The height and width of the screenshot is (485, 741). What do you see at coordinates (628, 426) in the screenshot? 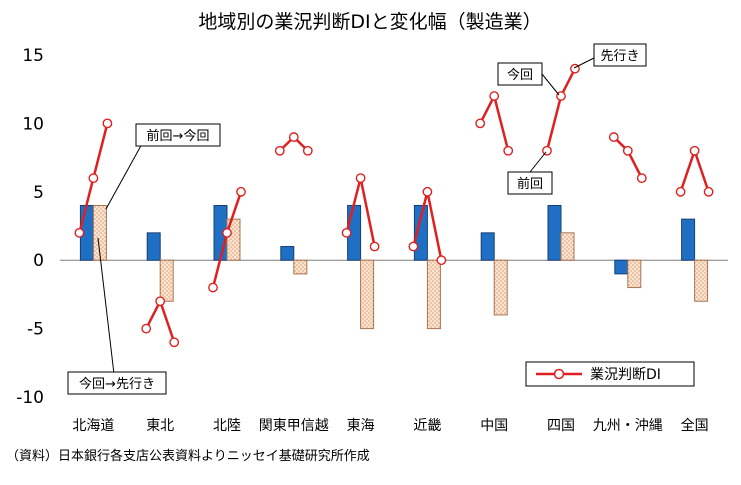
I see `category-label: 九州・沖縄` at bounding box center [628, 426].